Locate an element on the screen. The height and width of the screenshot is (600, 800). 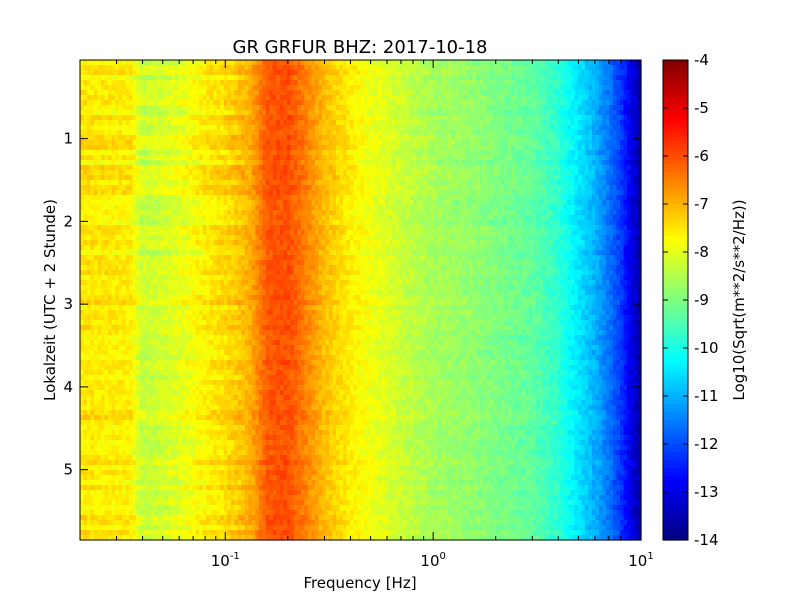
colorbar-label: Log10(Sqrt(m**2/s**2/Hz)) is located at coordinates (739, 299).